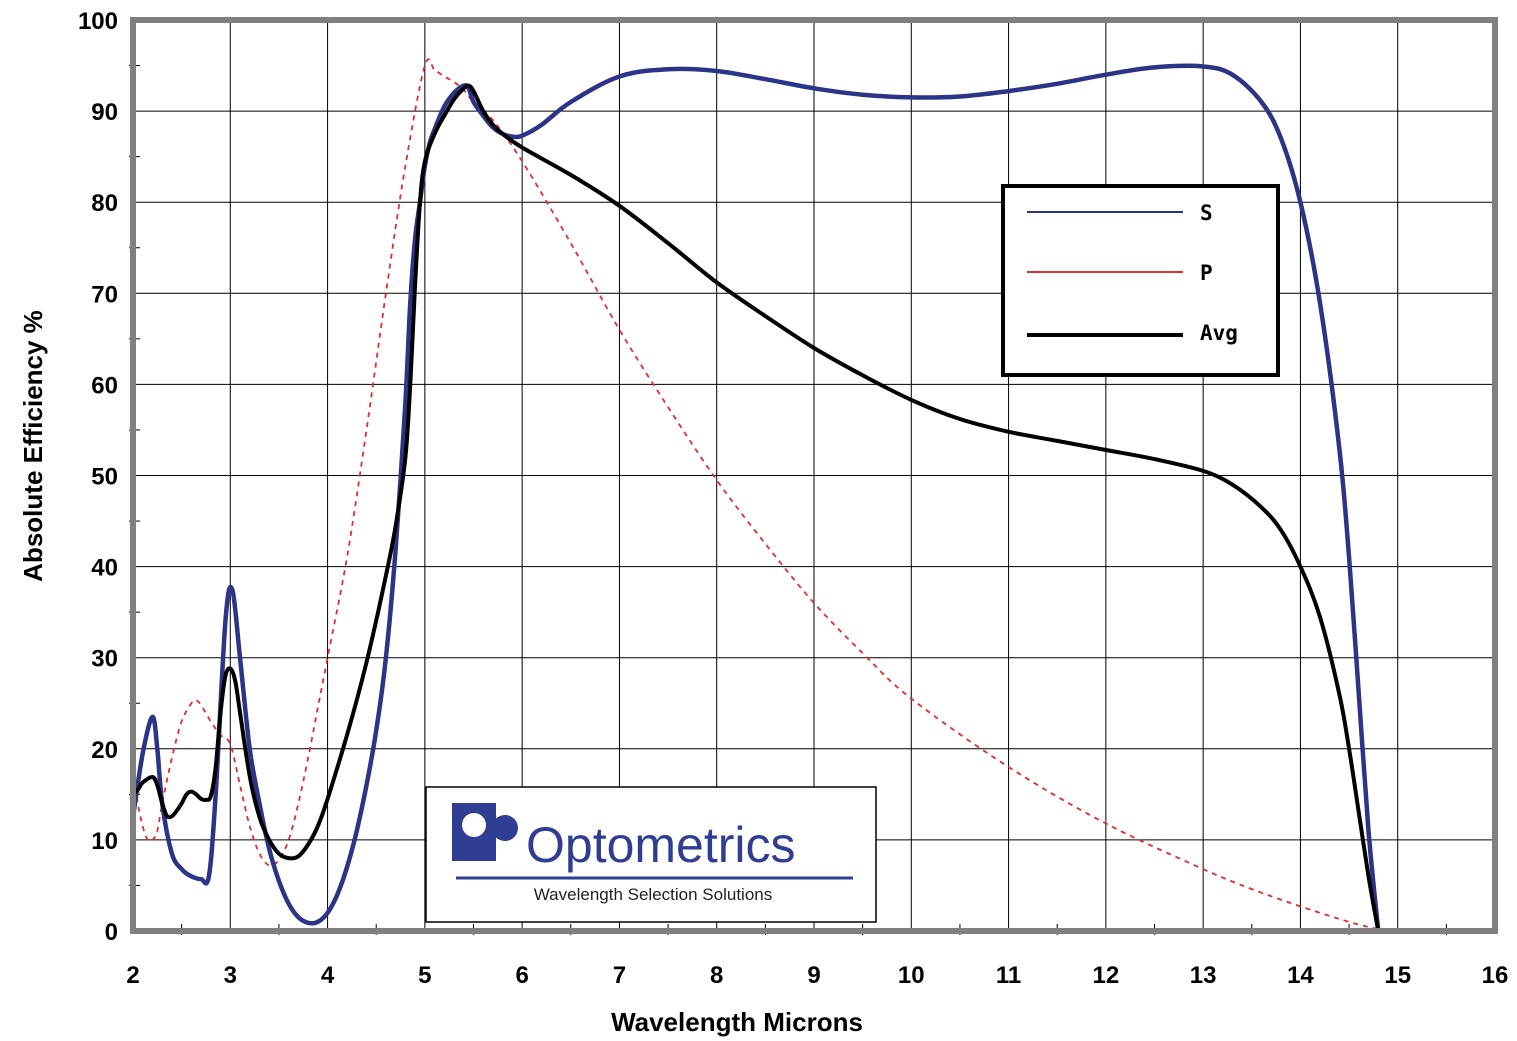 This screenshot has height=1041, width=1517. I want to click on y-tick-label: 90, so click(104, 112).